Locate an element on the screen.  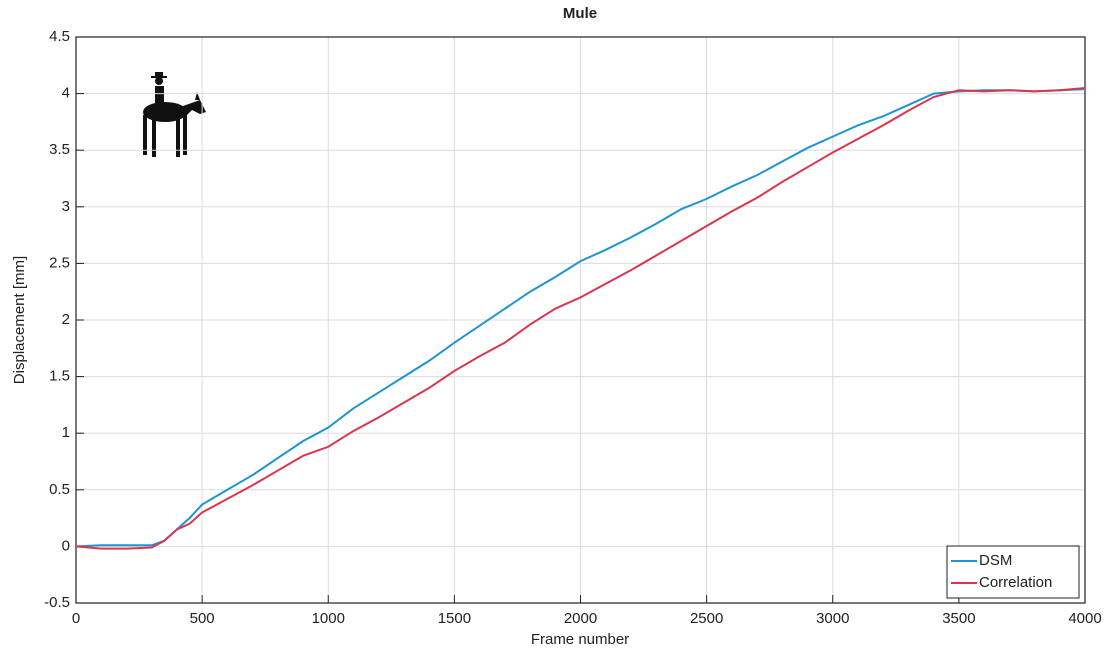
x-tick-label: 0 is located at coordinates (76, 618).